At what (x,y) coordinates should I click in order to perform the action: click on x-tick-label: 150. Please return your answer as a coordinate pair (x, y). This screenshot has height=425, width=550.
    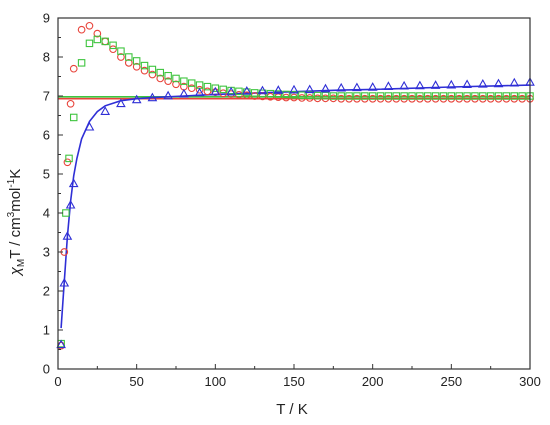
    Looking at the image, I should click on (294, 381).